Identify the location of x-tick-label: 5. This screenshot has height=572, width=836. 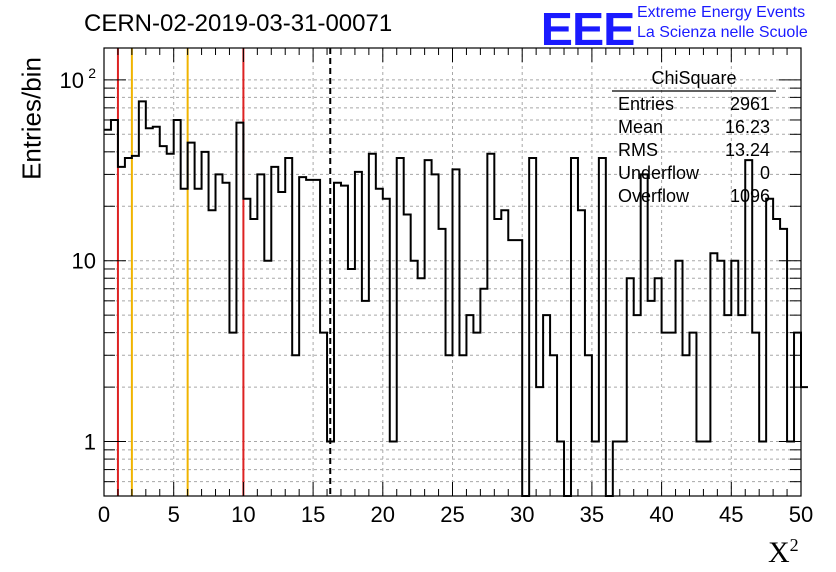
(174, 514).